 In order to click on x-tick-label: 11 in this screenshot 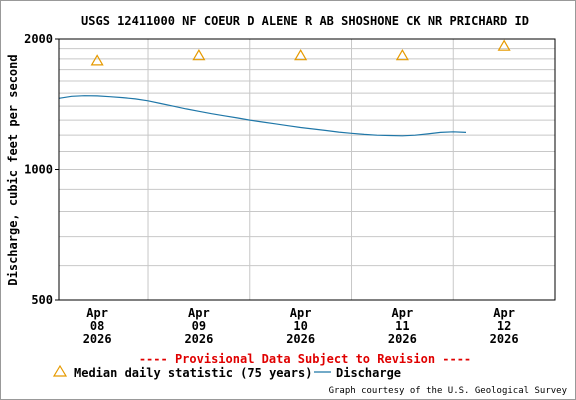, I will do `click(402, 326)`.